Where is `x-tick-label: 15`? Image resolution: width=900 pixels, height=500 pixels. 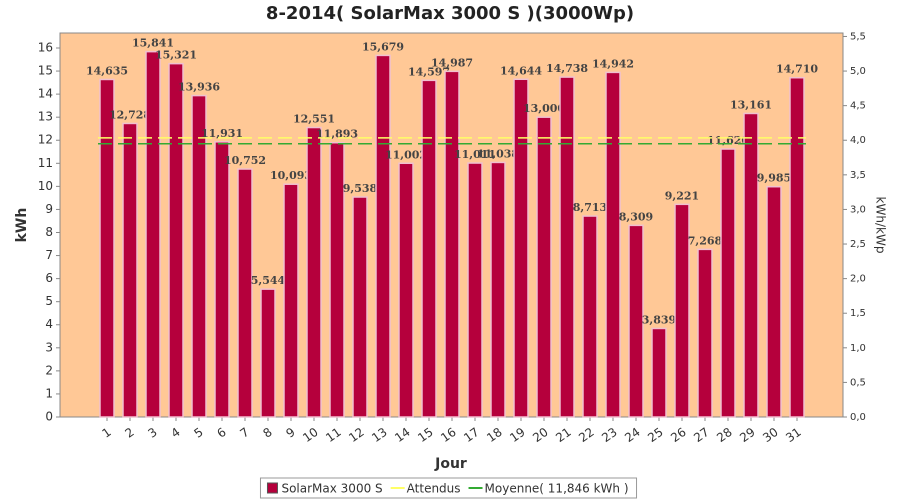 x-tick-label: 15 is located at coordinates (425, 435).